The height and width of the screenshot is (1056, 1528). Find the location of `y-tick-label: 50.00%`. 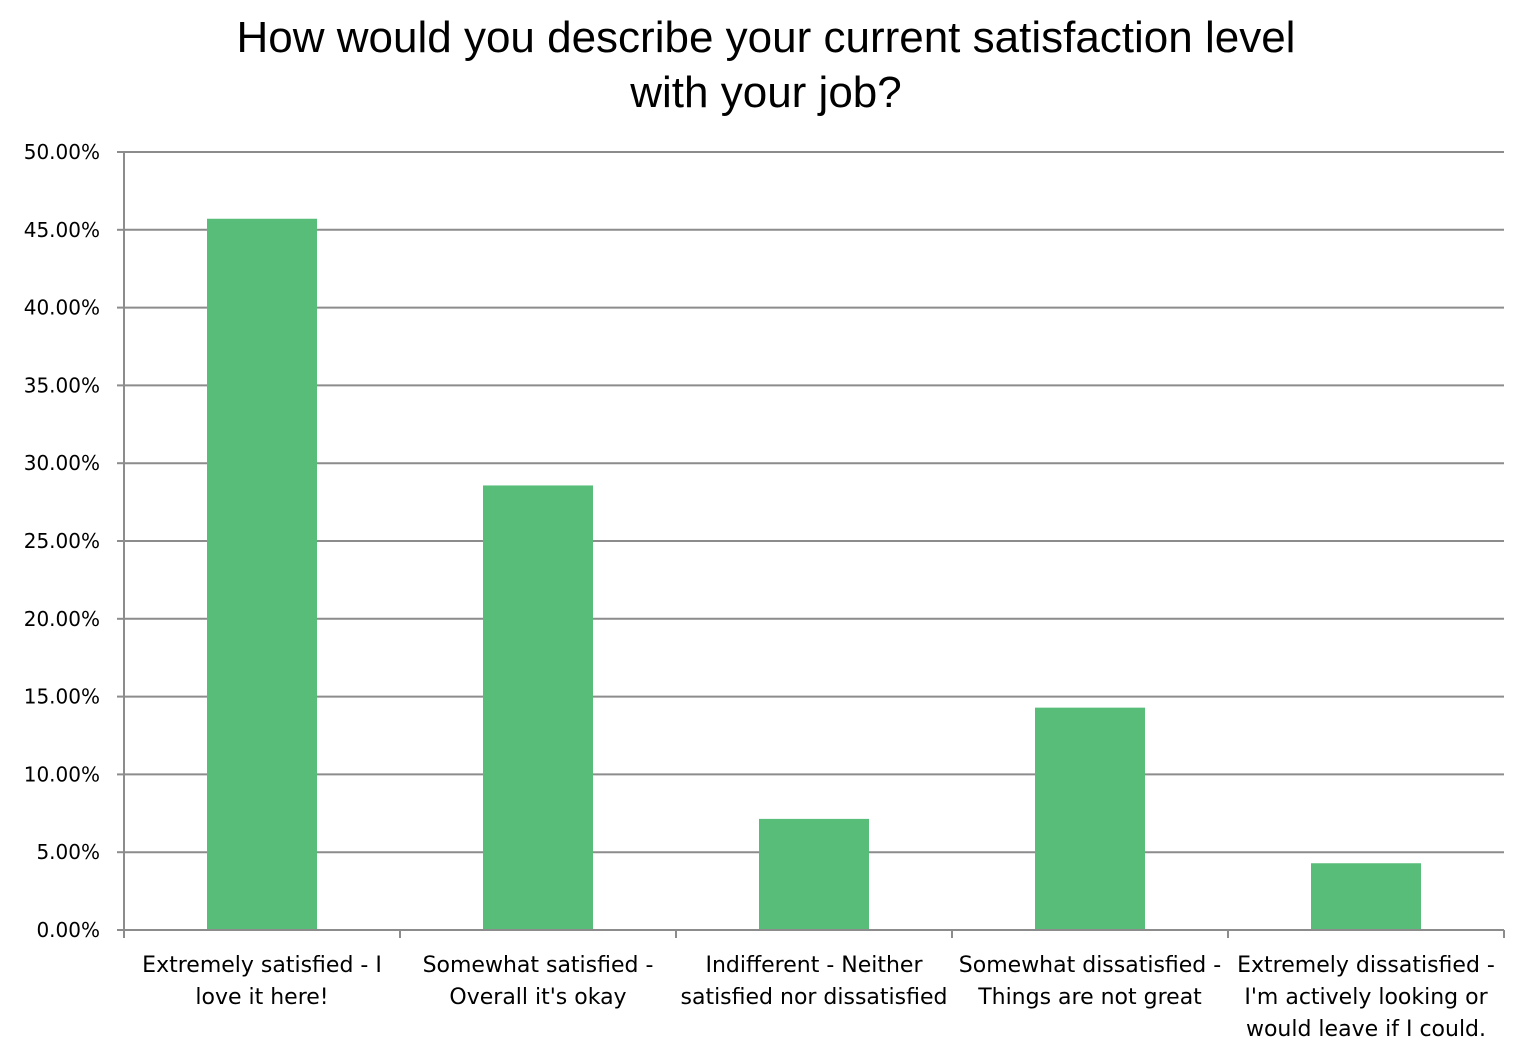

y-tick-label: 50.00% is located at coordinates (62, 152).